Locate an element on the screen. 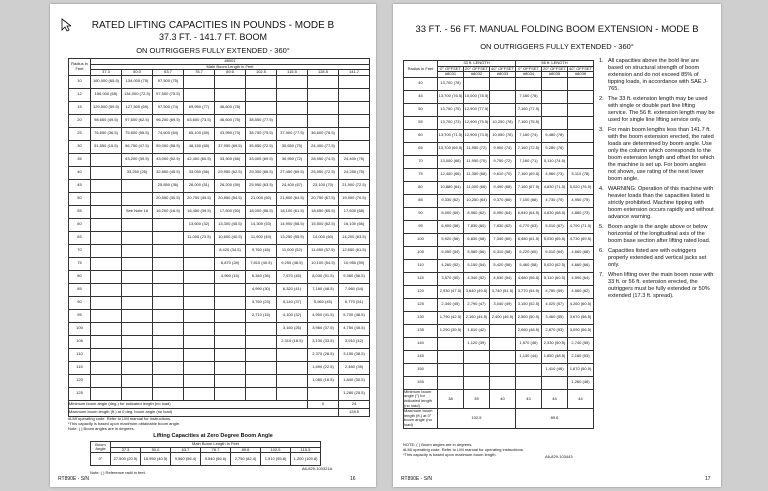 Image resolution: width=768 pixels, height=491 pixels. capacity-cell: 33,300 (66) is located at coordinates (230, 159).